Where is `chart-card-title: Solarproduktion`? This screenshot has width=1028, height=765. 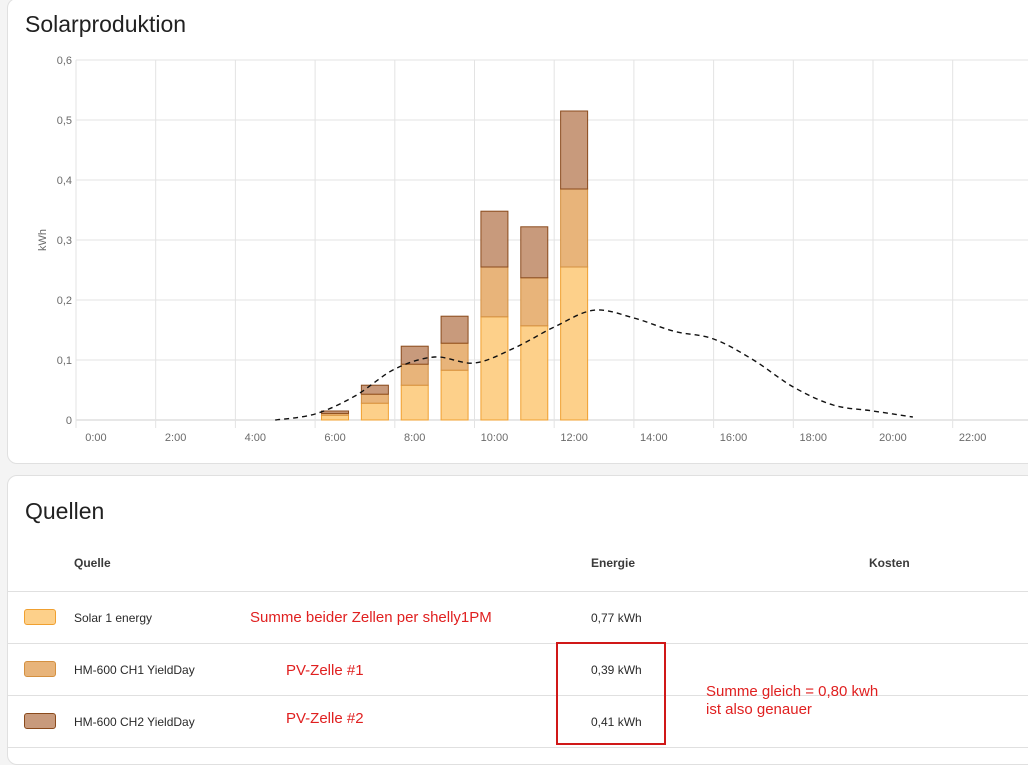
chart-card-title: Solarproduktion is located at coordinates (106, 24).